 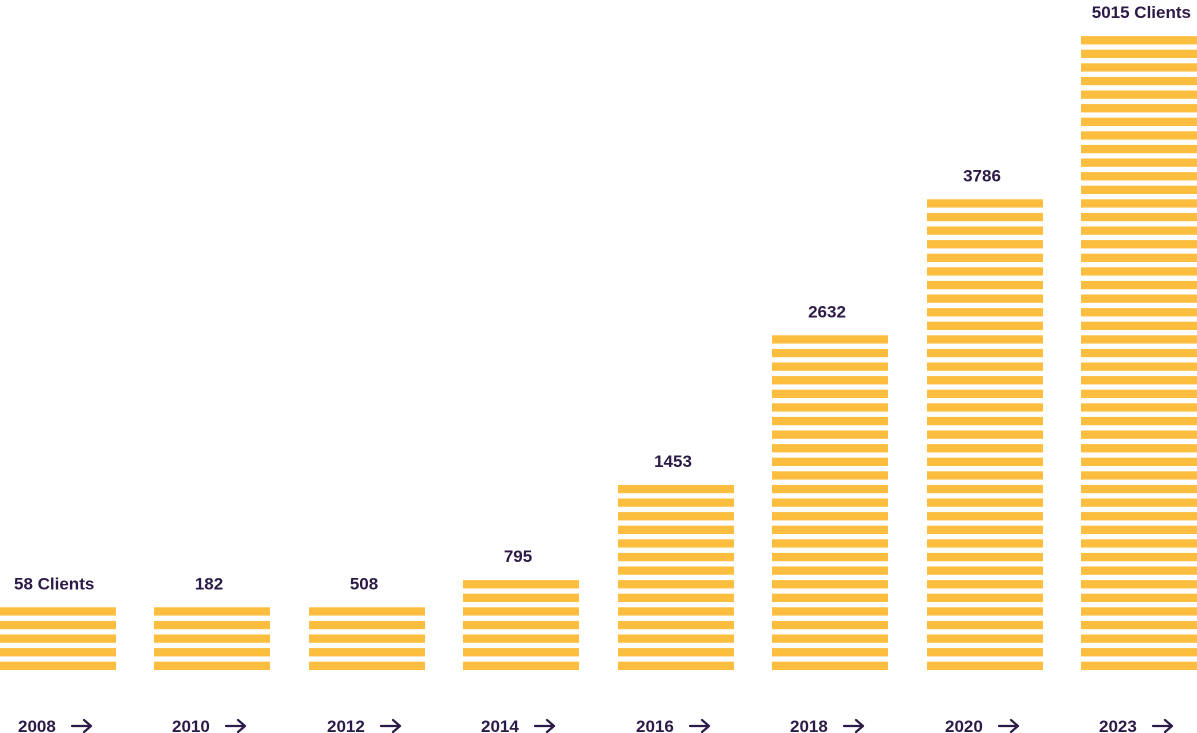 I want to click on year-label-2012: 2012, so click(x=364, y=725).